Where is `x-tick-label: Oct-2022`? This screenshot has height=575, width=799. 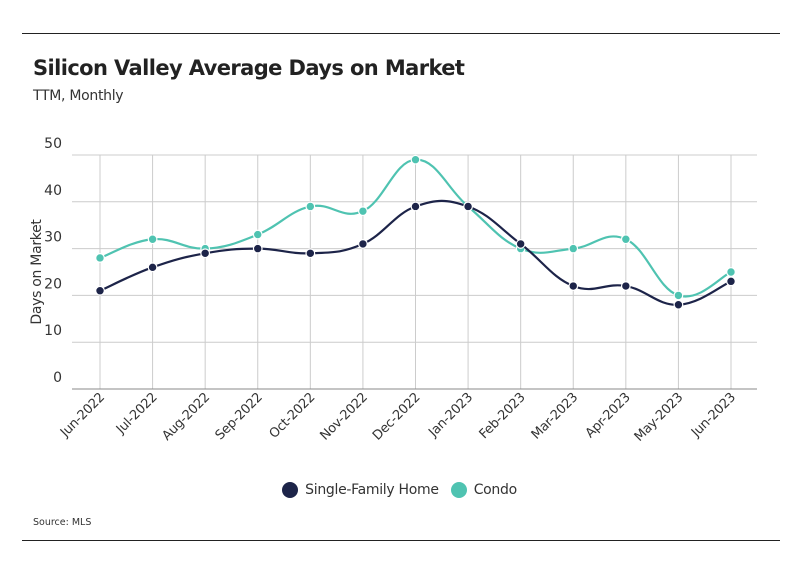 x-tick-label: Oct-2022 is located at coordinates (293, 416).